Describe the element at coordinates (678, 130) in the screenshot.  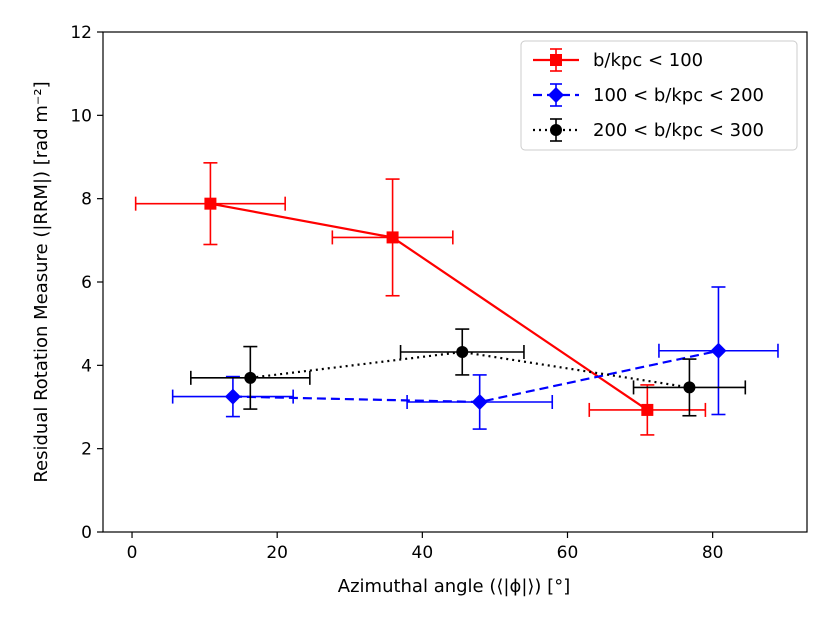
I see `legend-label: 200 < b/kpc < 300` at that location.